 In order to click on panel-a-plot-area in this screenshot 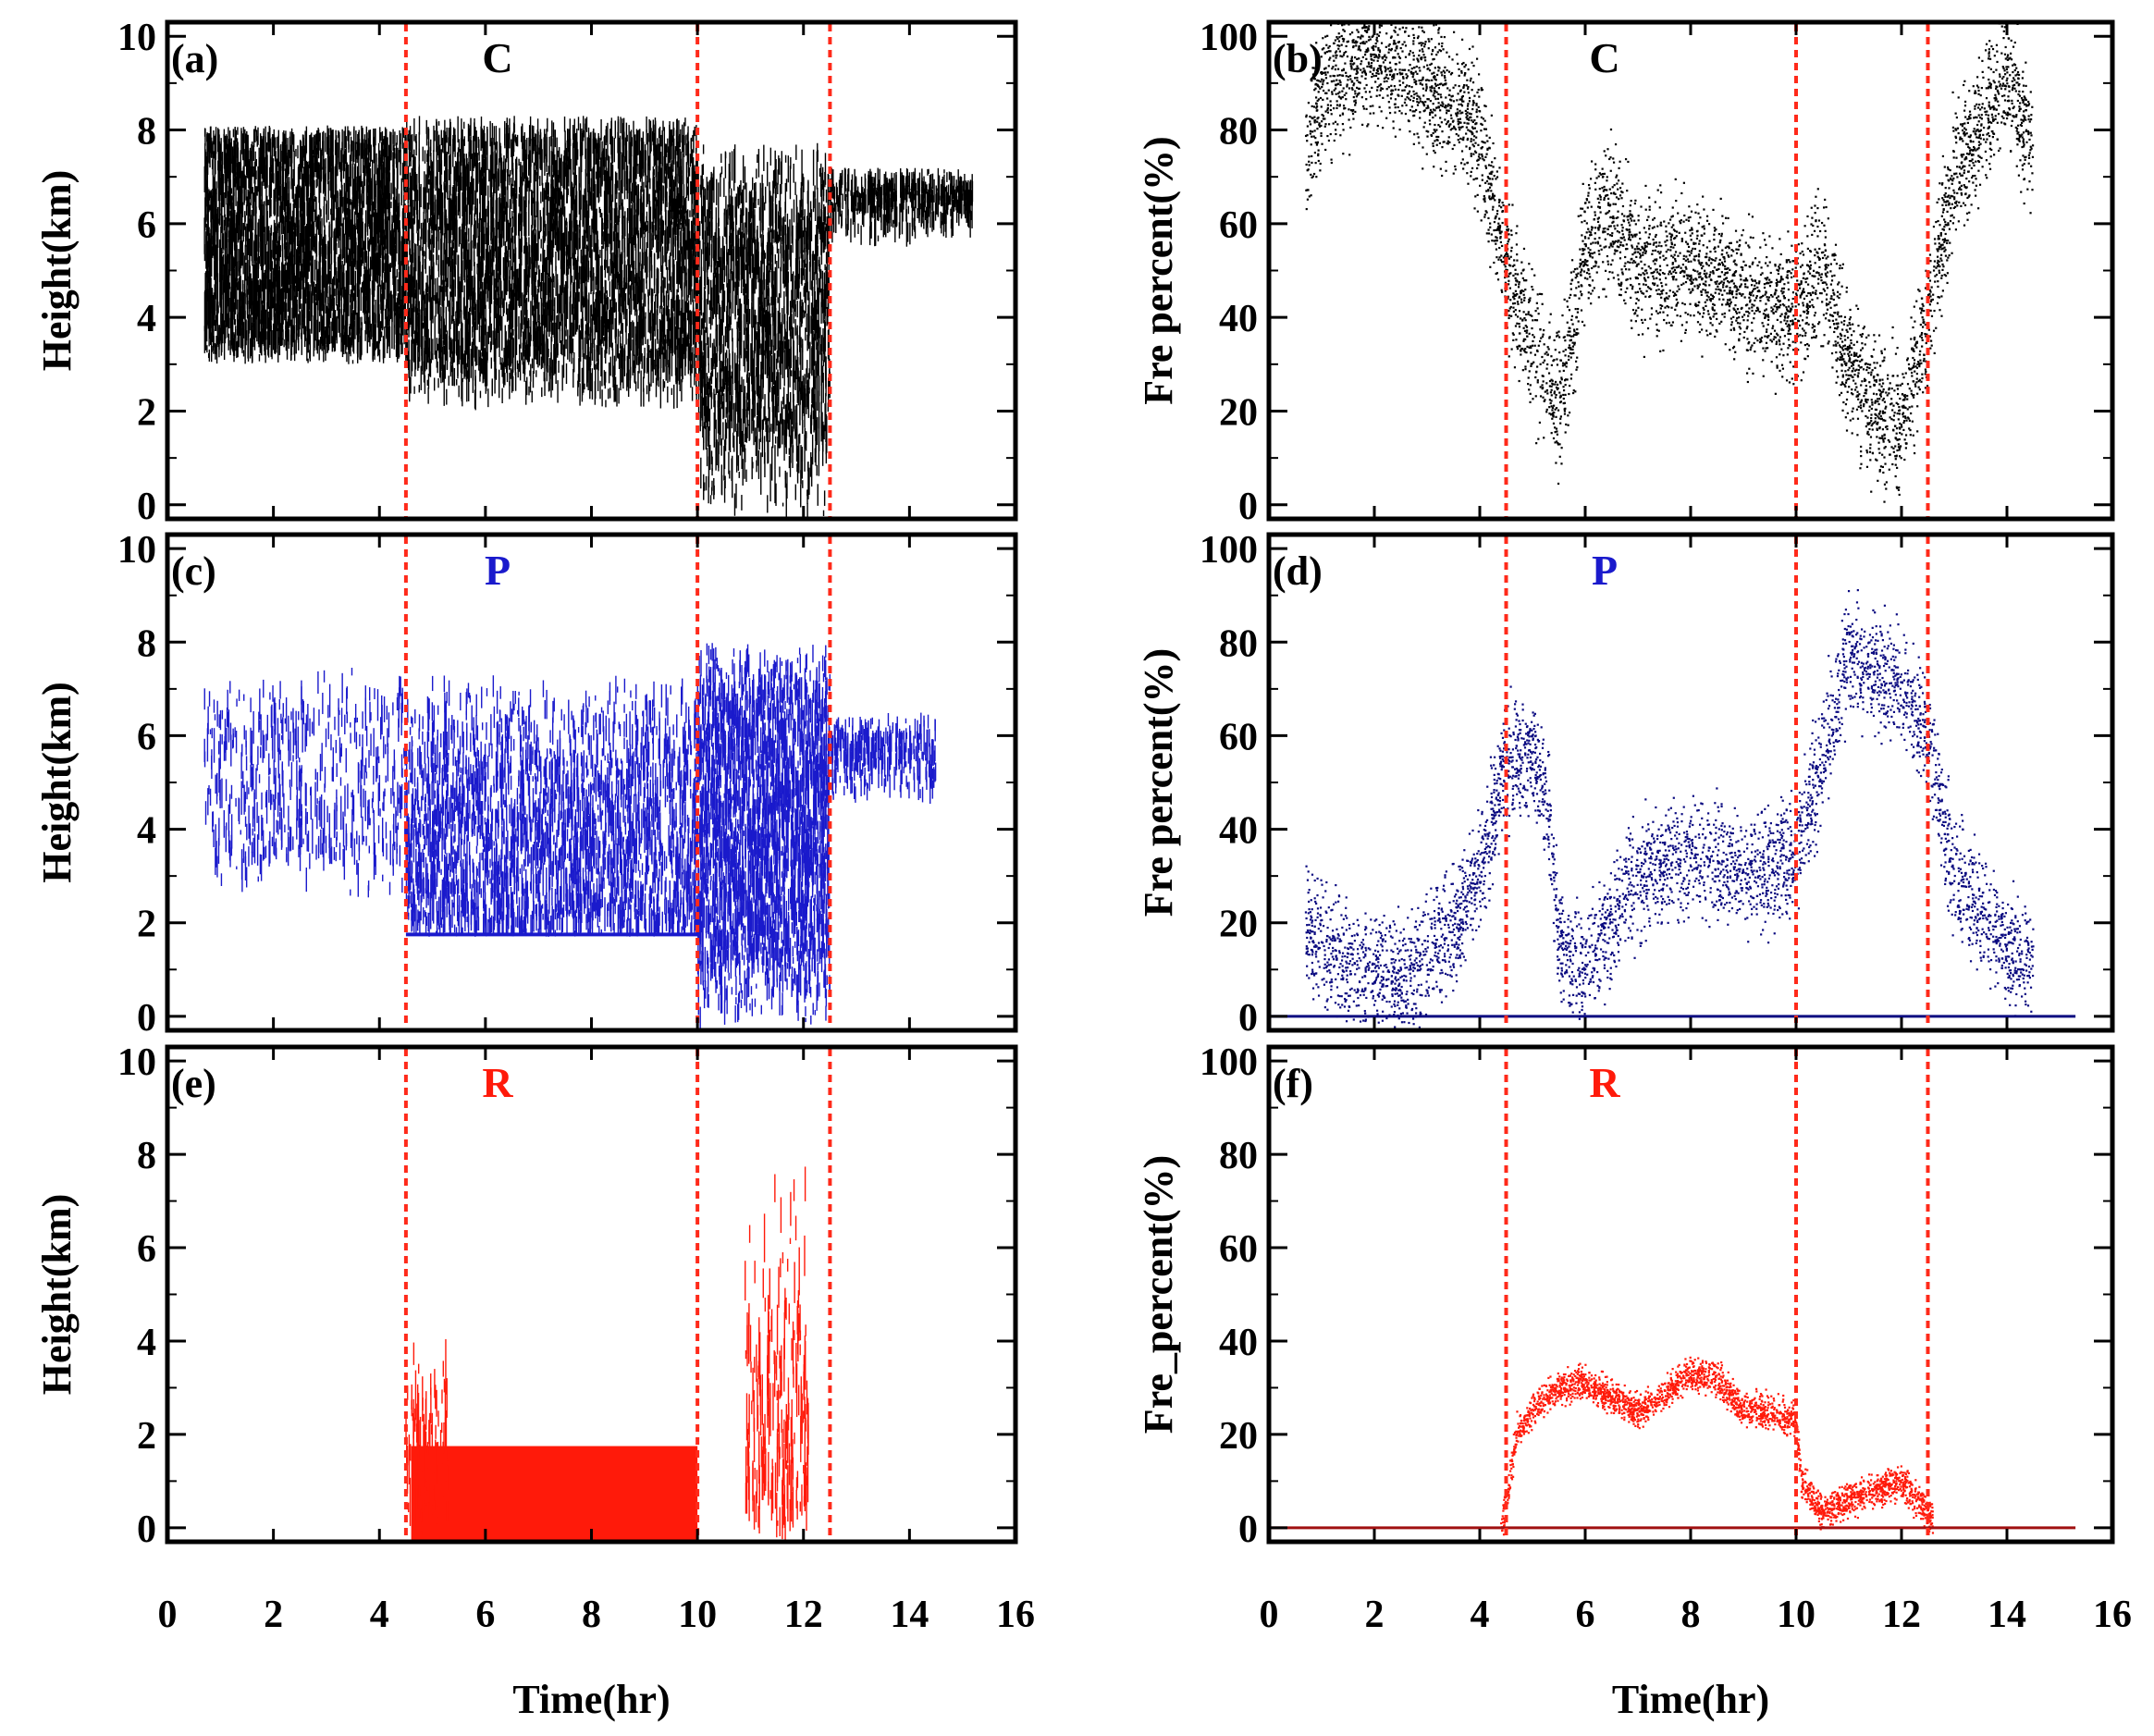, I will do `click(588, 317)`.